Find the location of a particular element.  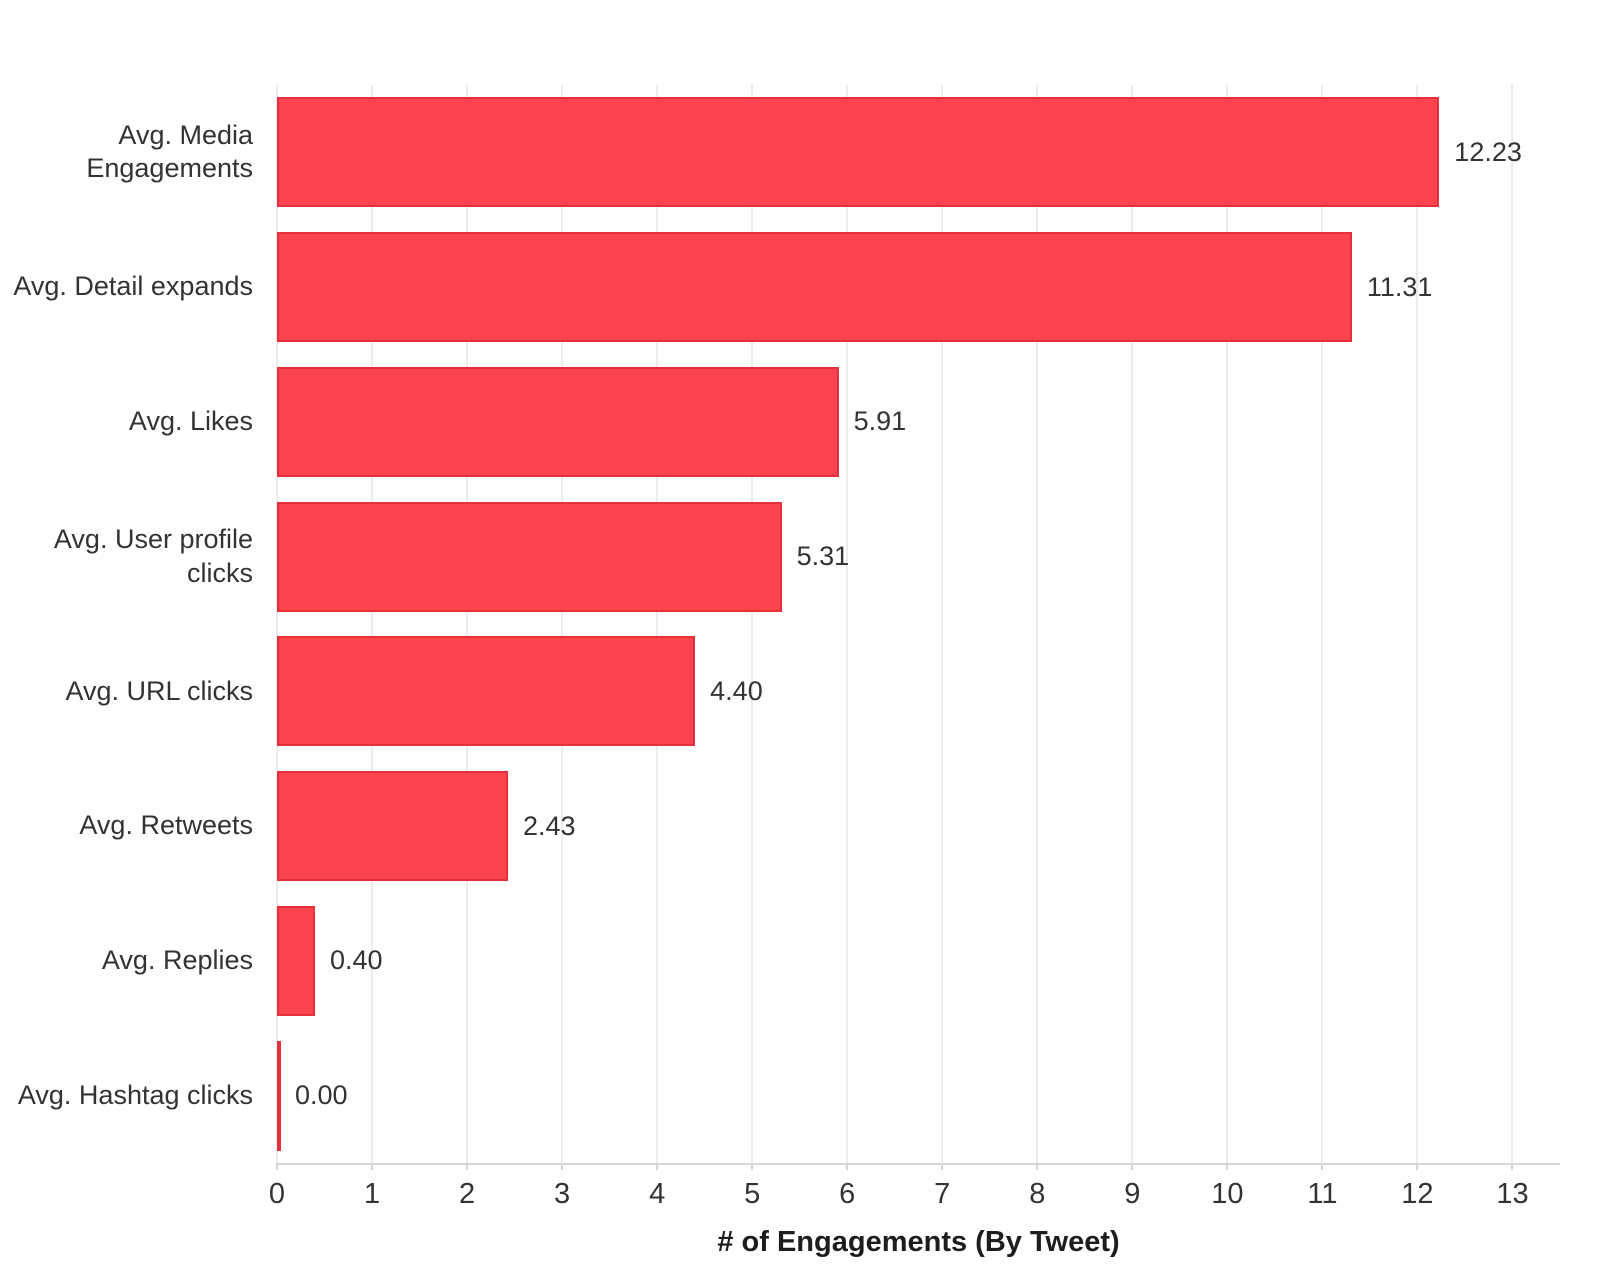

bar-value-label: 12.23 is located at coordinates (1488, 151).